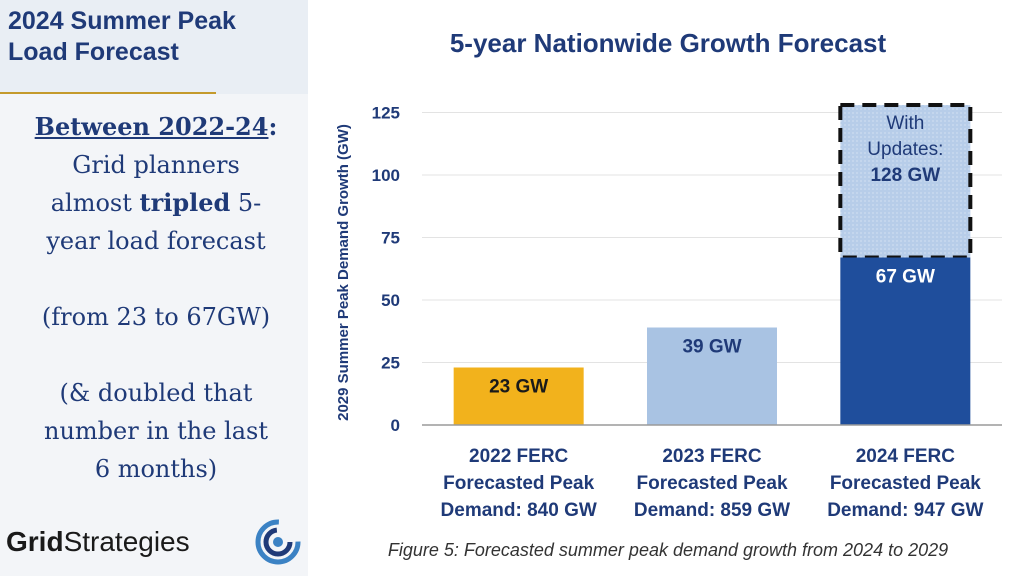 Image resolution: width=1024 pixels, height=576 pixels. Describe the element at coordinates (668, 43) in the screenshot. I see `chart-title: 5-year Nationwide Growth Forecast` at that location.